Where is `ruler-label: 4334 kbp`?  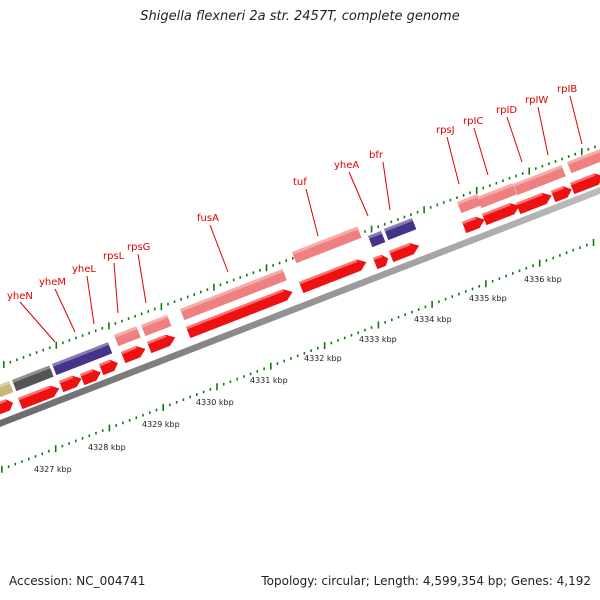 ruler-label: 4334 kbp is located at coordinates (433, 319).